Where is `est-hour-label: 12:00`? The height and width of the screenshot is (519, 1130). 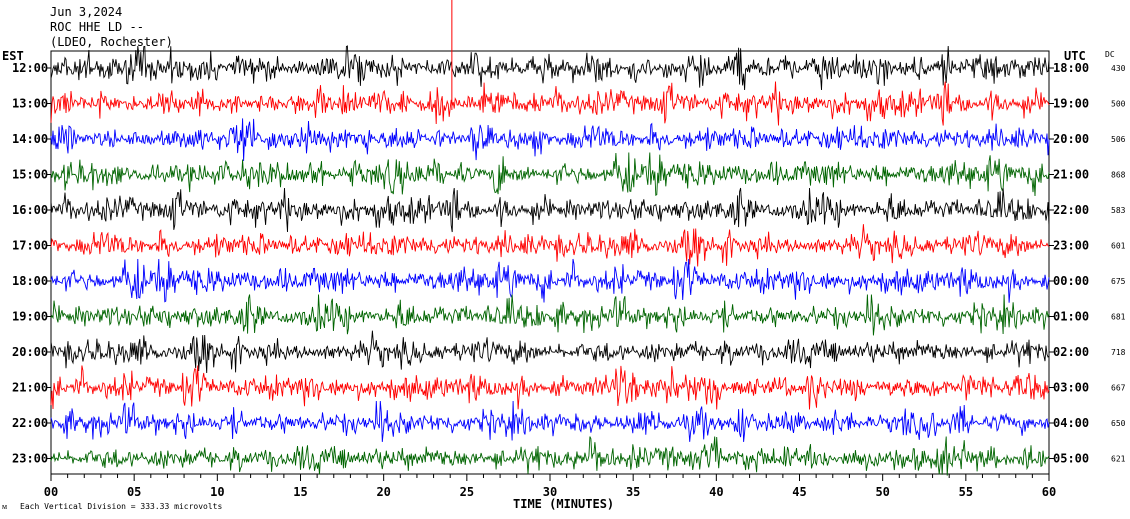 est-hour-label: 12:00 is located at coordinates (30, 68).